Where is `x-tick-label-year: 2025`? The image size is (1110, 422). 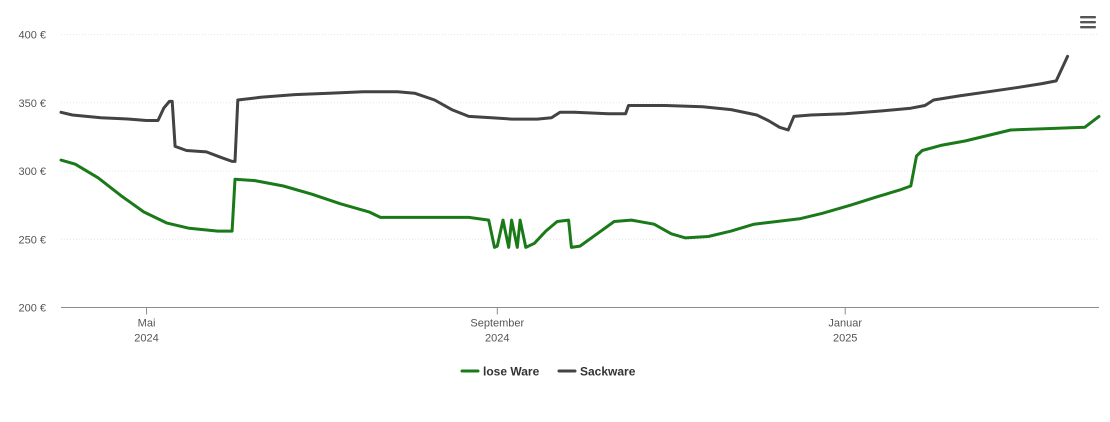
x-tick-label-year: 2025 is located at coordinates (845, 339).